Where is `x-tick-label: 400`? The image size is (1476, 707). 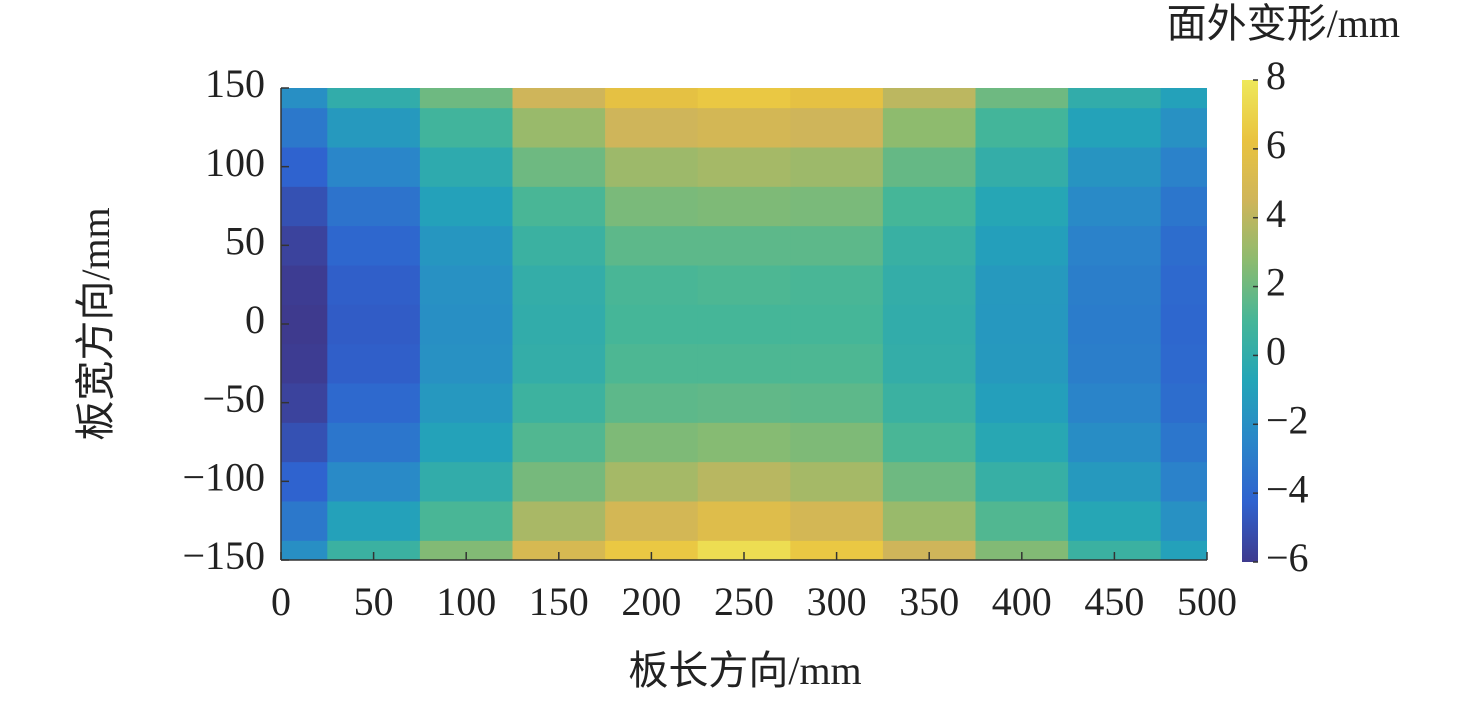 x-tick-label: 400 is located at coordinates (1022, 601).